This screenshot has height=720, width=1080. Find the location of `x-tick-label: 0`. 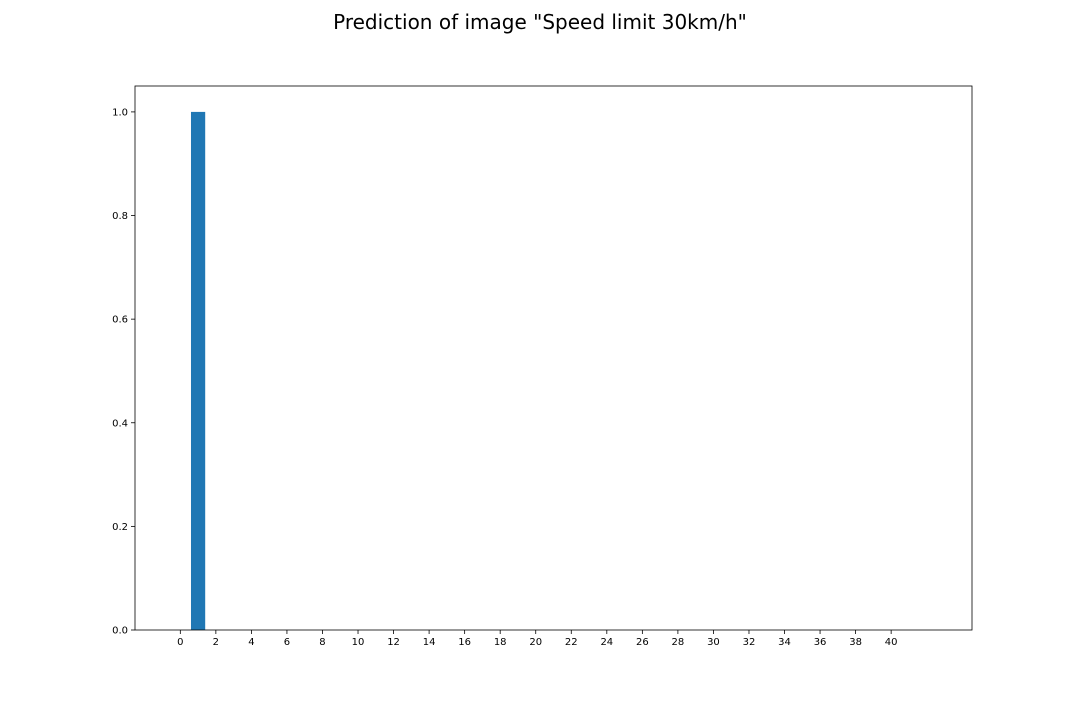

x-tick-label: 0 is located at coordinates (180, 642).